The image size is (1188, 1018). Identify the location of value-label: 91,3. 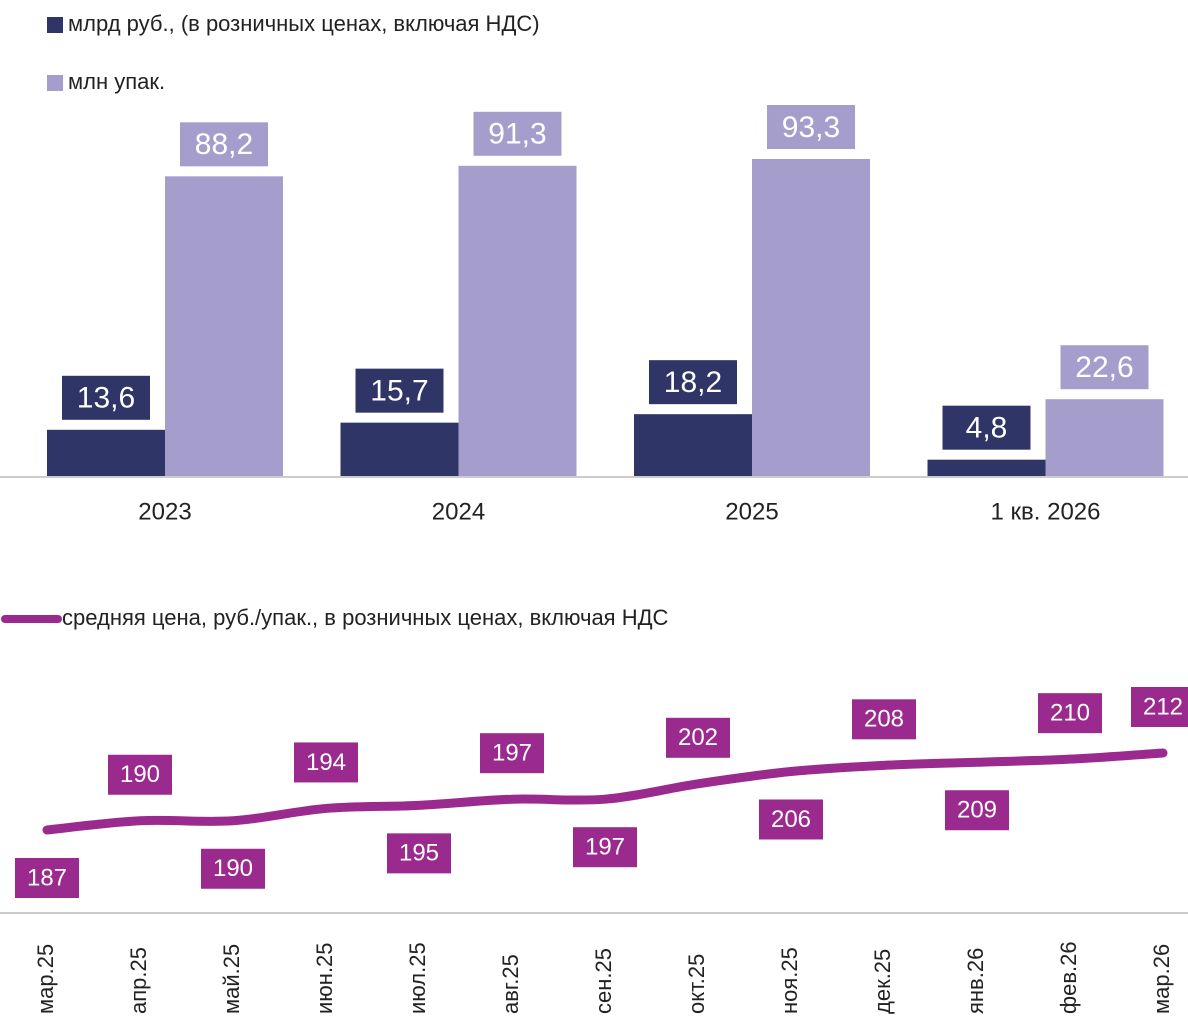
(517, 134).